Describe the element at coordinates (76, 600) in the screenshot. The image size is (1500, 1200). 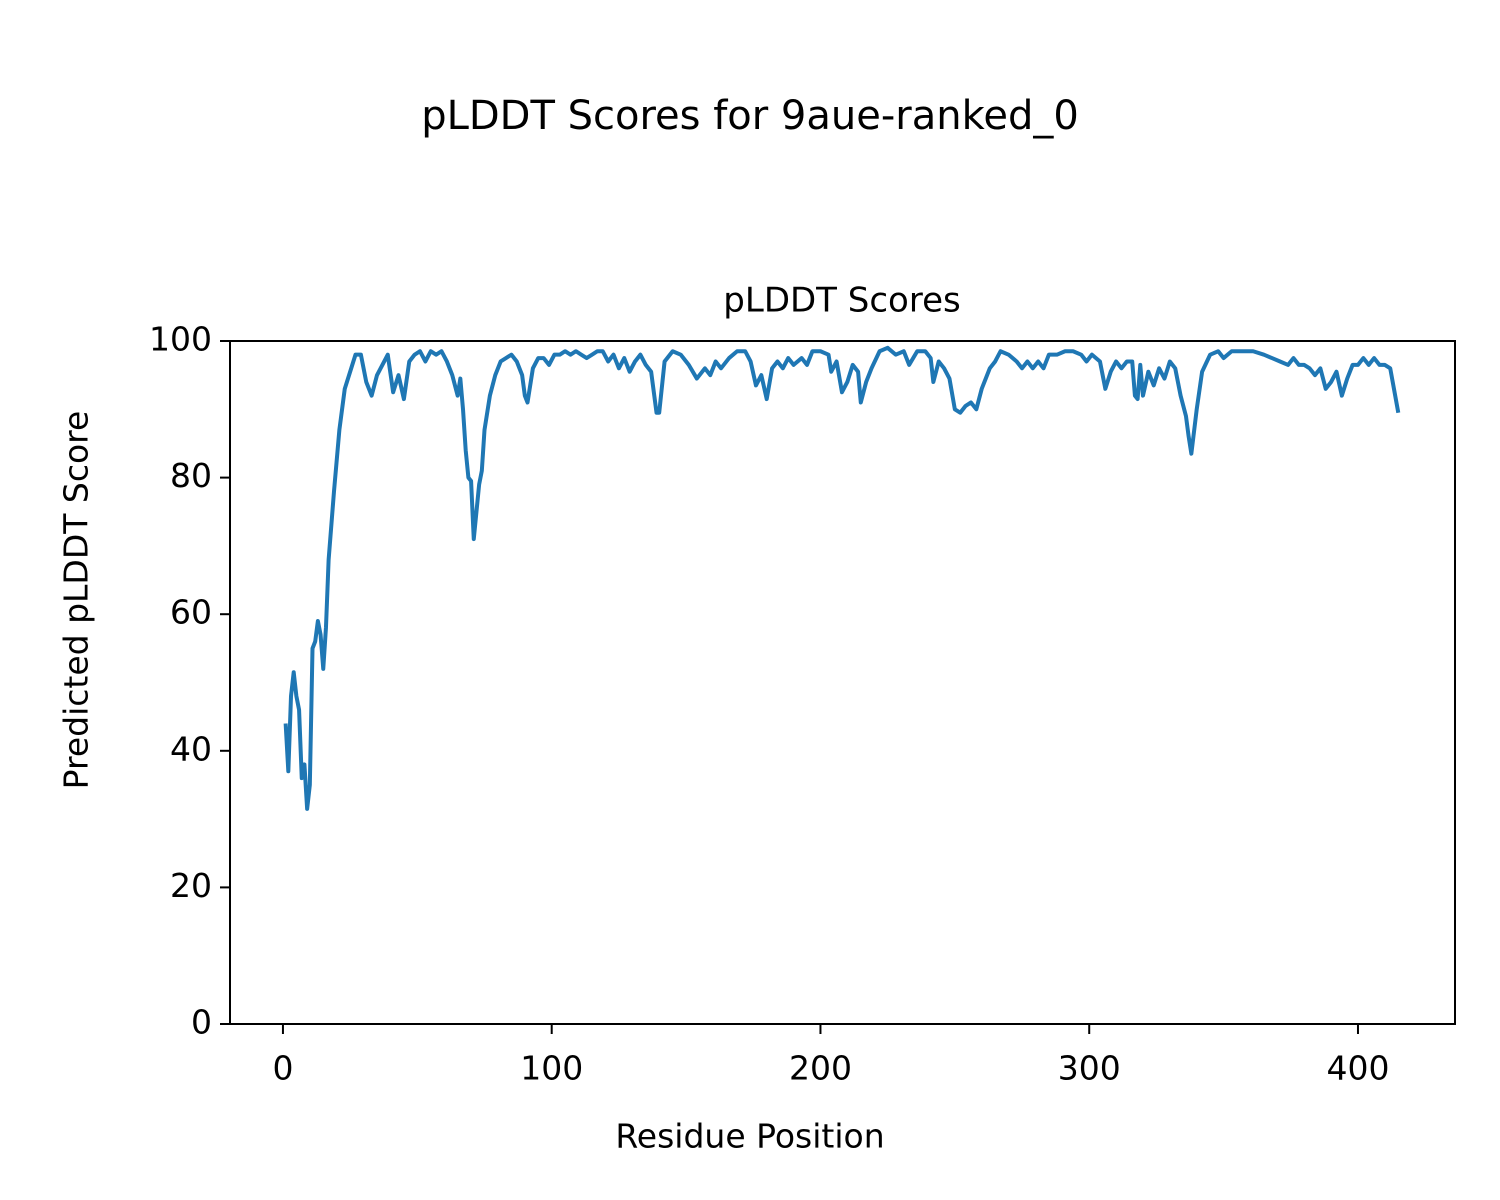
I see `y-axis-label: Predicted pLDDT Score` at that location.